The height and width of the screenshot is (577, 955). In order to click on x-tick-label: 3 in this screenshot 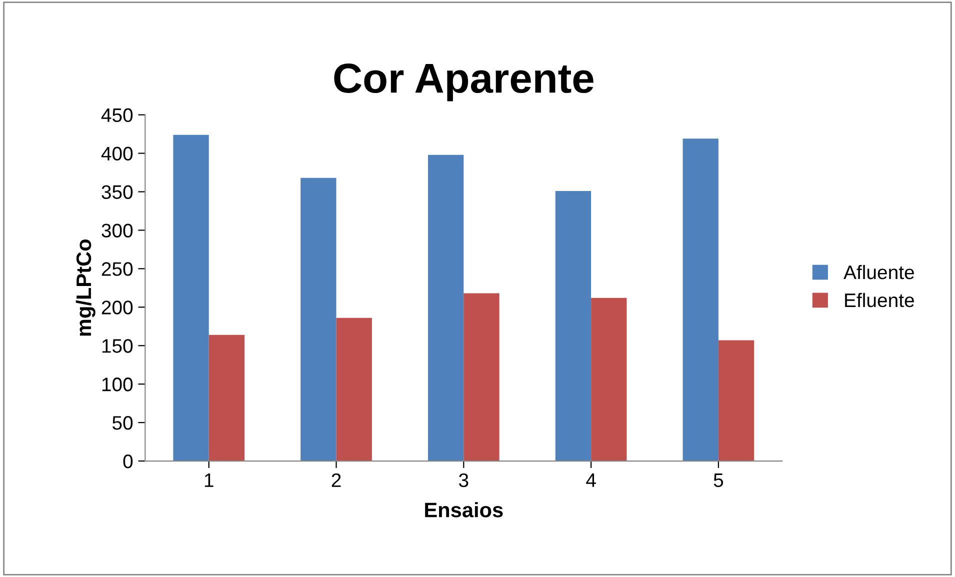, I will do `click(463, 480)`.